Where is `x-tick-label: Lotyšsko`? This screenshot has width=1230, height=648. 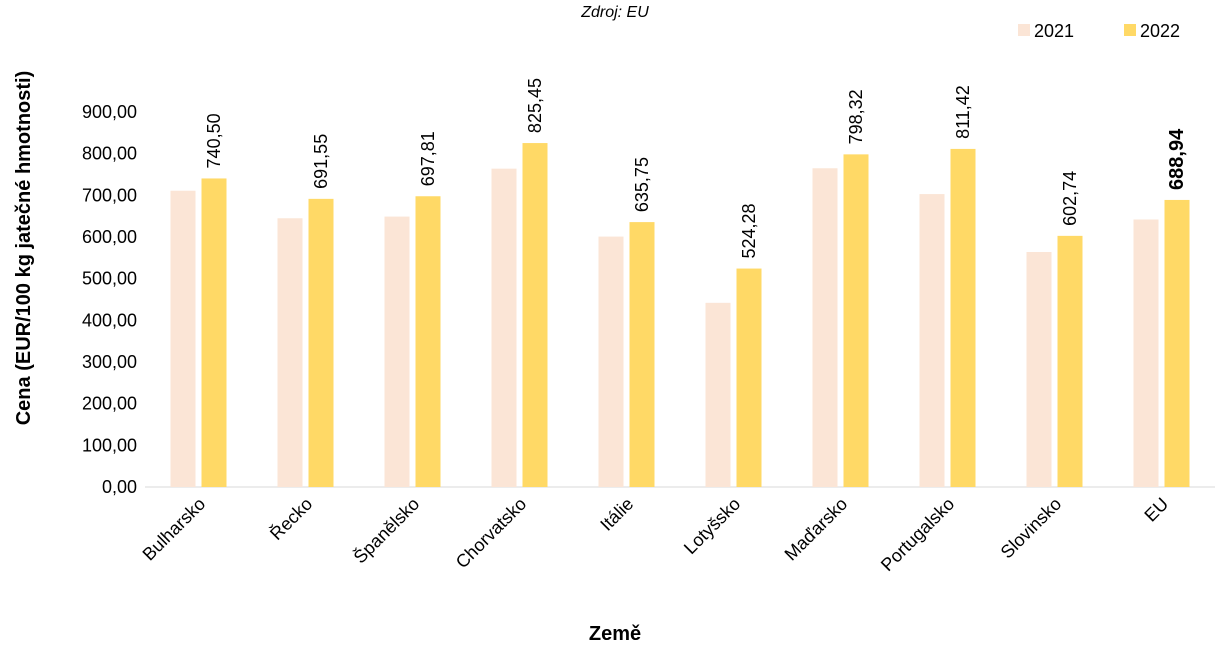
x-tick-label: Lotyšsko is located at coordinates (712, 526).